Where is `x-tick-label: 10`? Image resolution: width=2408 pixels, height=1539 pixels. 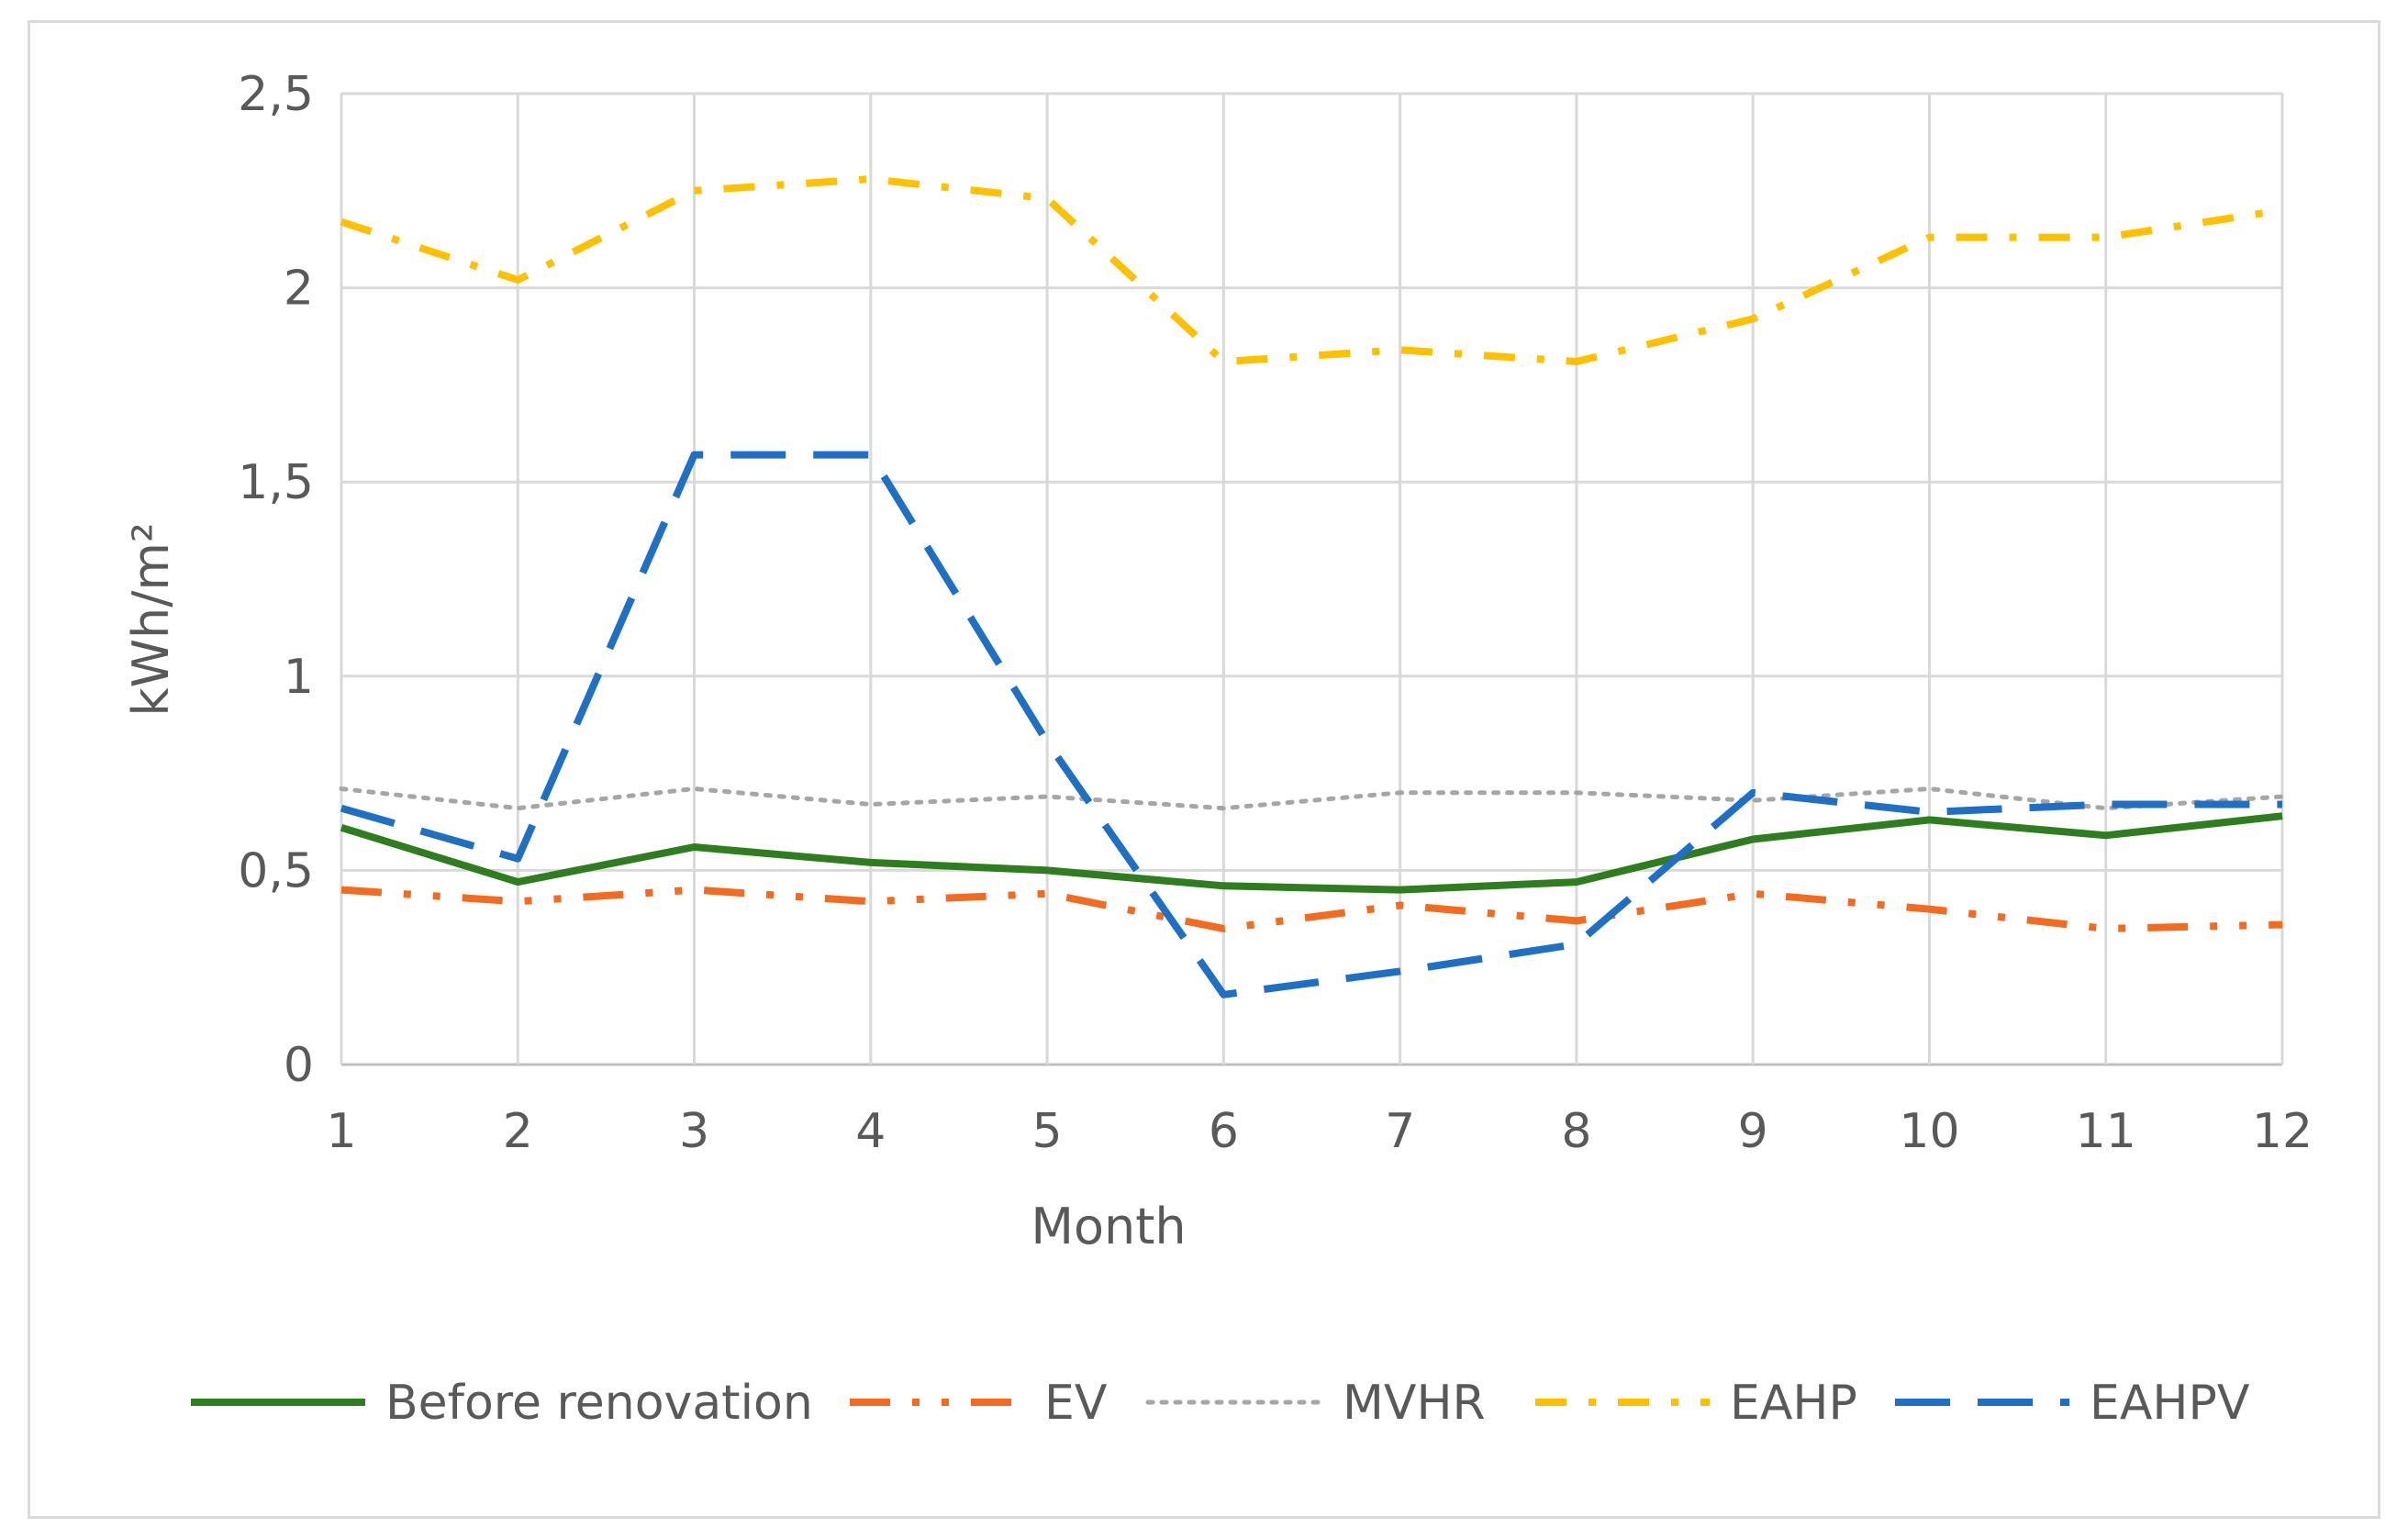 x-tick-label: 10 is located at coordinates (1929, 1132).